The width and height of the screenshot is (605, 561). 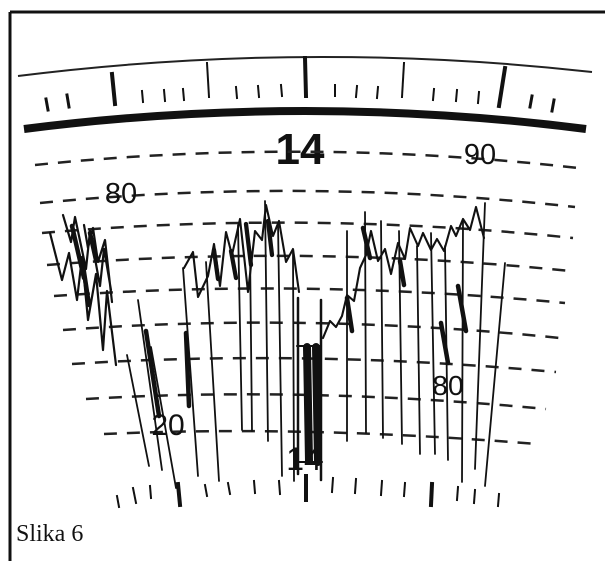 I want to click on top-scale-ticks, so click(x=300, y=84).